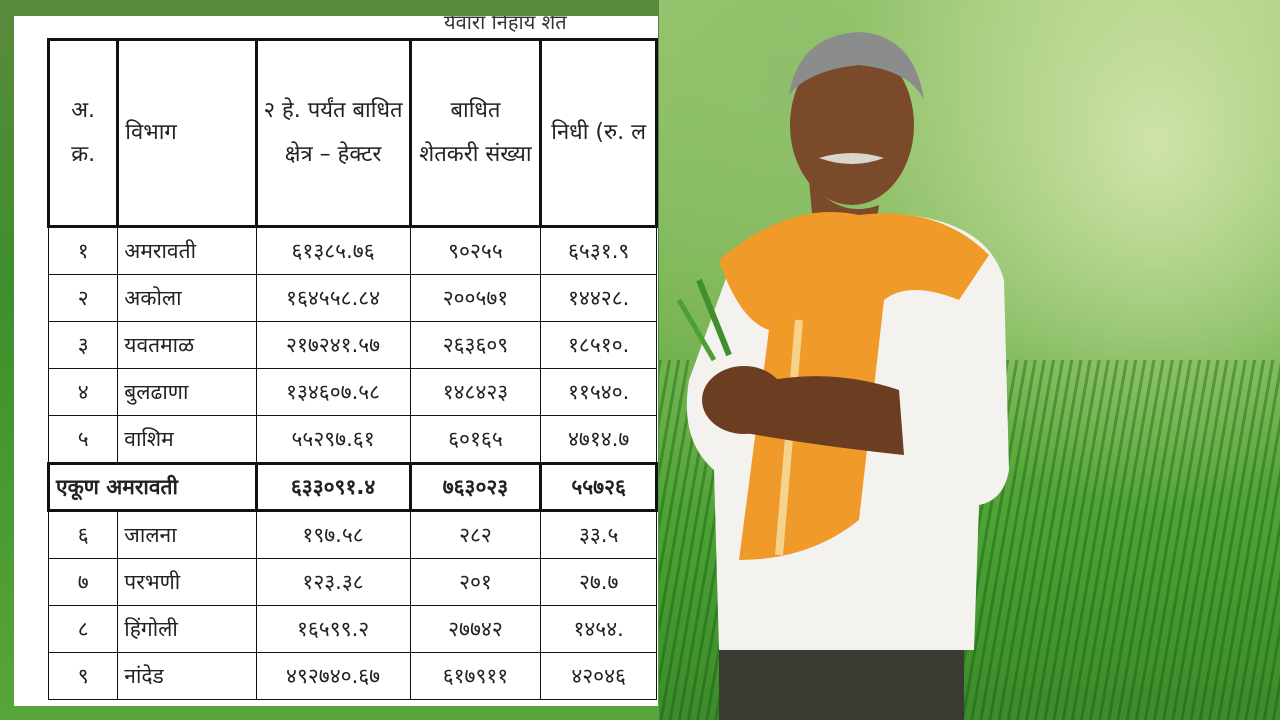  I want to click on cell-area: १९७.५८, so click(333, 534).